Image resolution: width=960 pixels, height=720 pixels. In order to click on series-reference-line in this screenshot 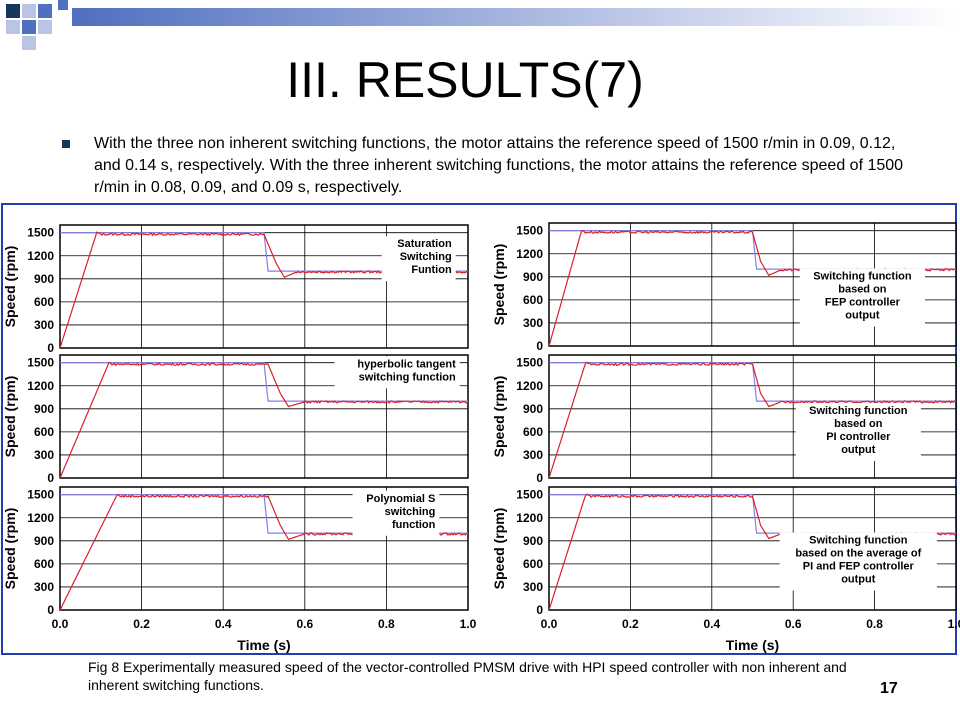, I will do `click(752, 382)`.